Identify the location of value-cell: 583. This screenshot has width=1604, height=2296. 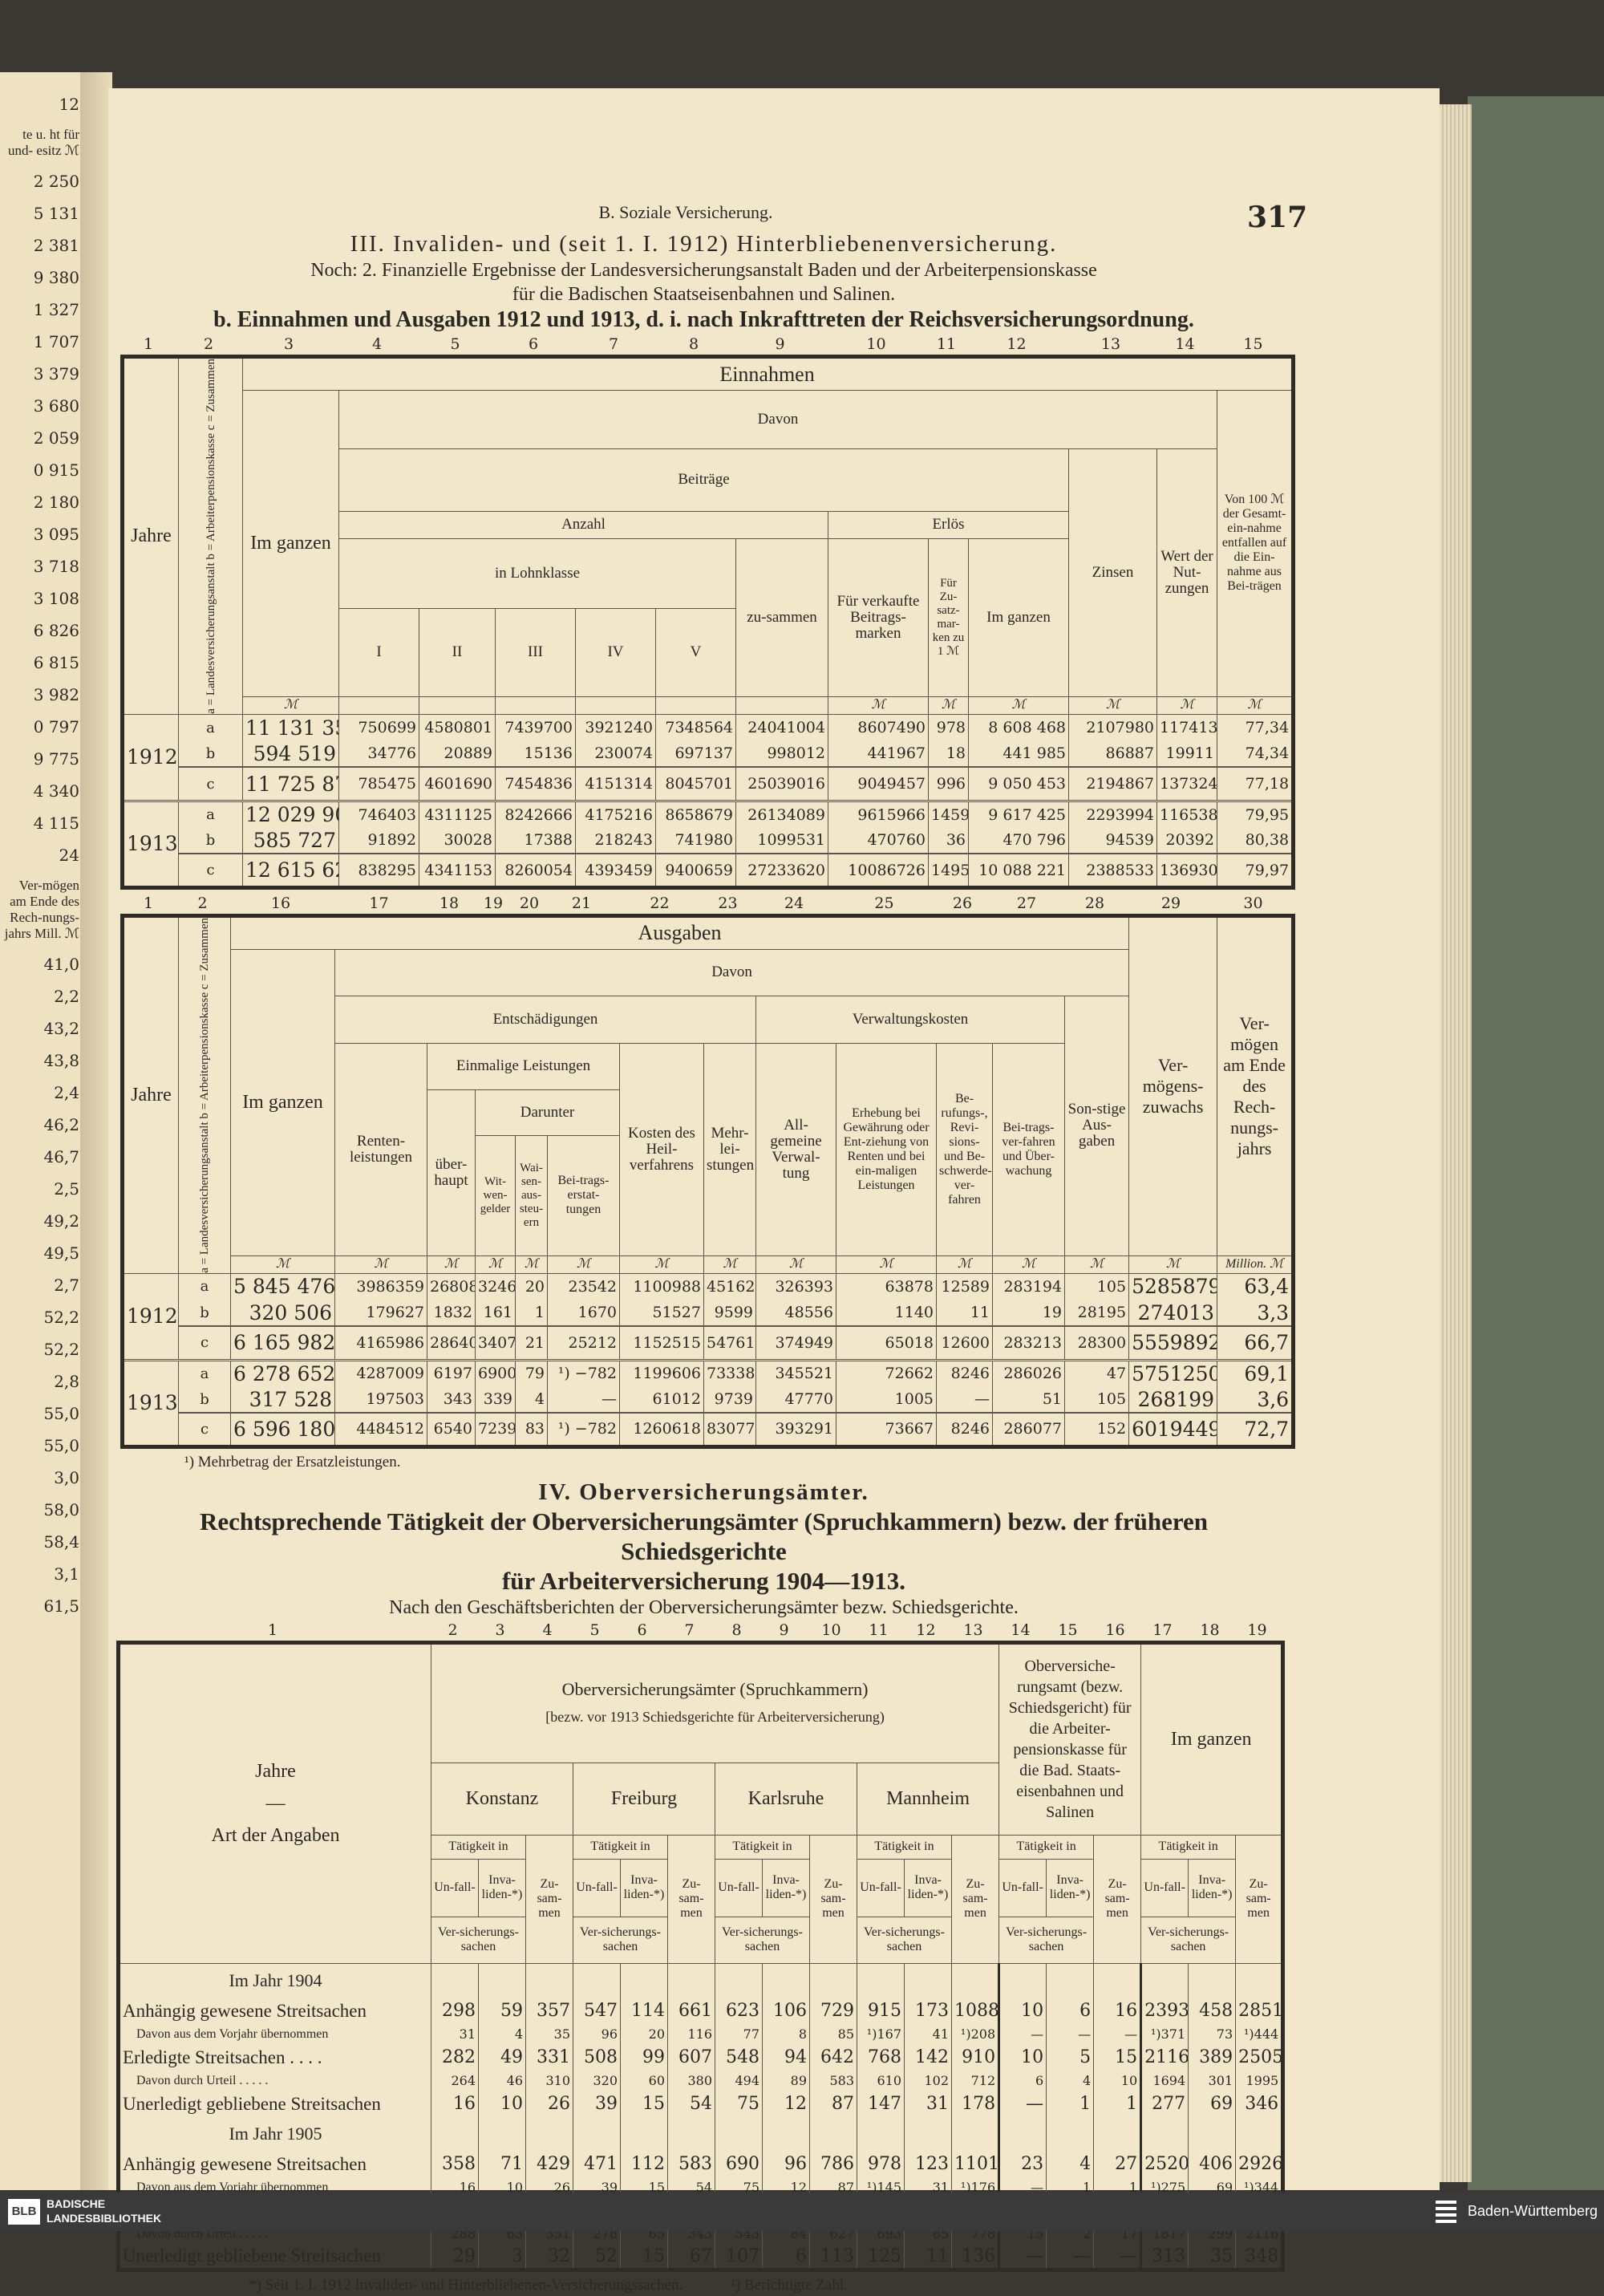
(691, 2164).